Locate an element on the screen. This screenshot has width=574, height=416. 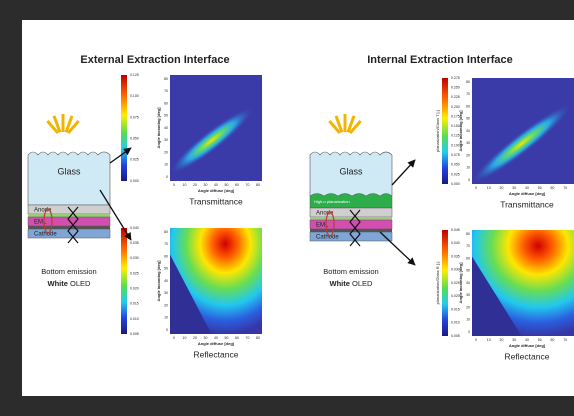
panel-title: External Extraction Interface is located at coordinates (154, 60).